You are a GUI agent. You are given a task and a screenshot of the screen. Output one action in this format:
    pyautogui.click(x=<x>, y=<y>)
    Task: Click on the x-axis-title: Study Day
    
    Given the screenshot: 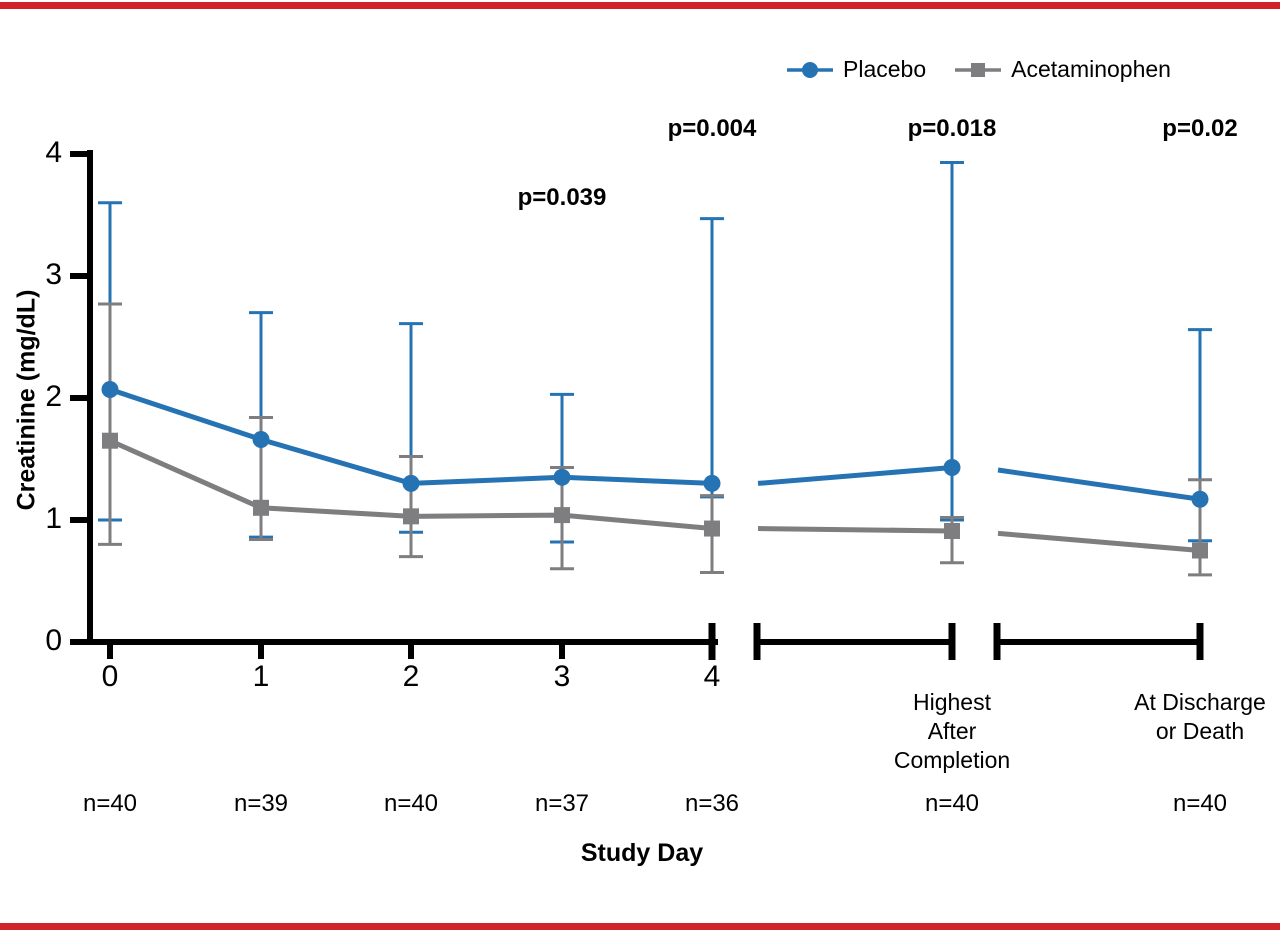 What is the action you would take?
    pyautogui.click(x=642, y=853)
    